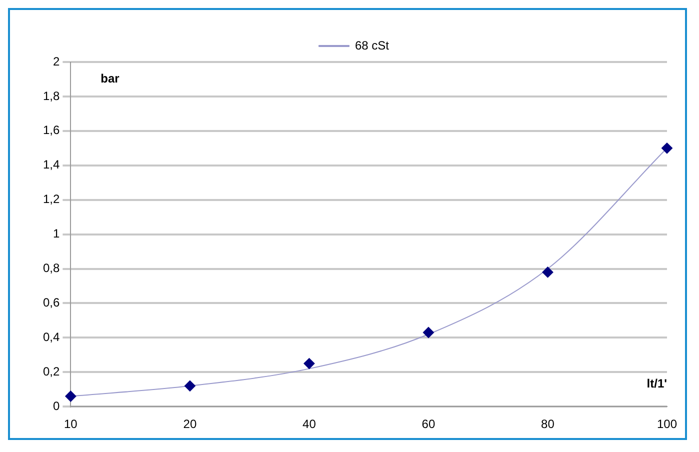  What do you see at coordinates (667, 424) in the screenshot?
I see `x-tick-label: 100` at bounding box center [667, 424].